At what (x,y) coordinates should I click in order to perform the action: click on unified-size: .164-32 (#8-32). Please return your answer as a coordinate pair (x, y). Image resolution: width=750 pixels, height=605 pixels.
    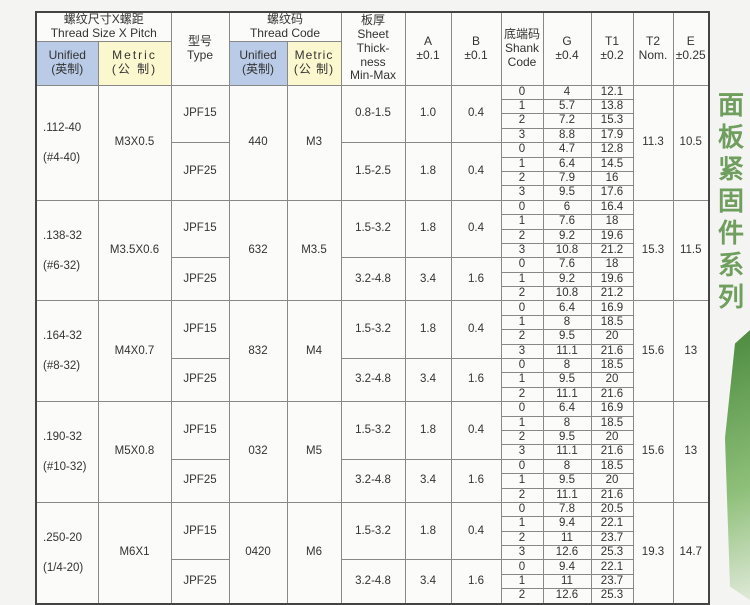
    Looking at the image, I should click on (67, 351).